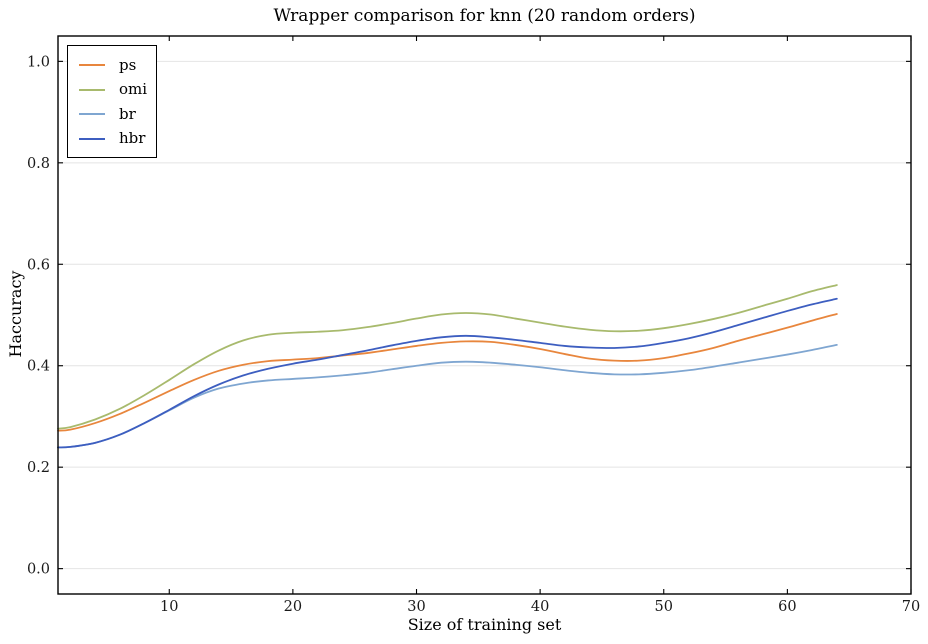 The image size is (928, 644). Describe the element at coordinates (117, 114) in the screenshot. I see `legend-entry-br: br` at that location.